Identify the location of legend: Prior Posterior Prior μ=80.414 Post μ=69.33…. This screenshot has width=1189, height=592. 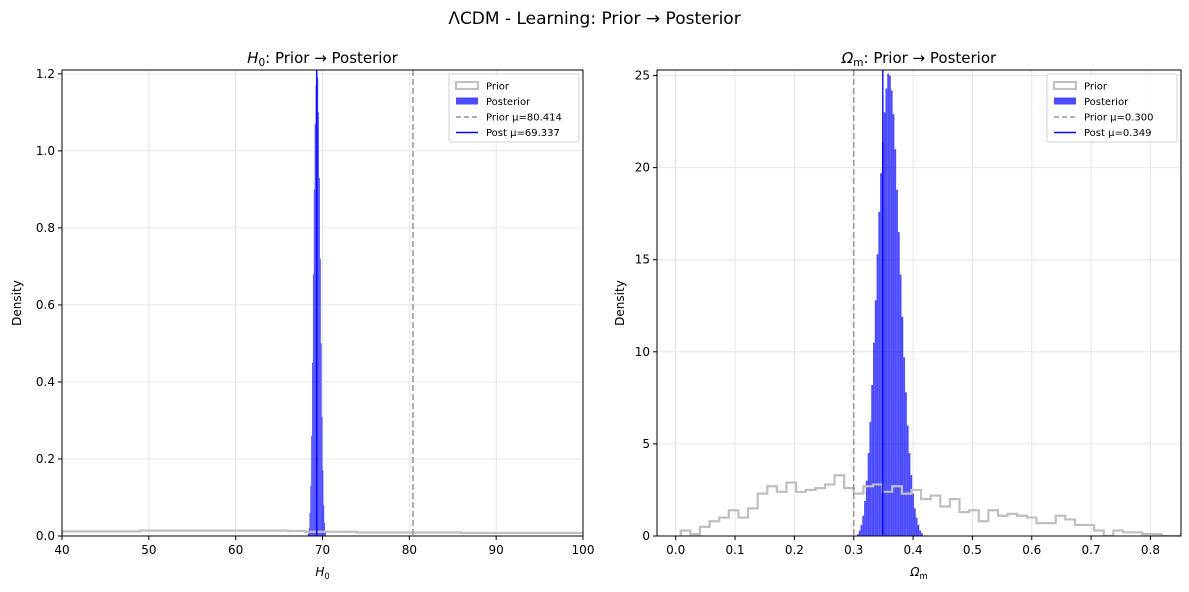
(514, 108).